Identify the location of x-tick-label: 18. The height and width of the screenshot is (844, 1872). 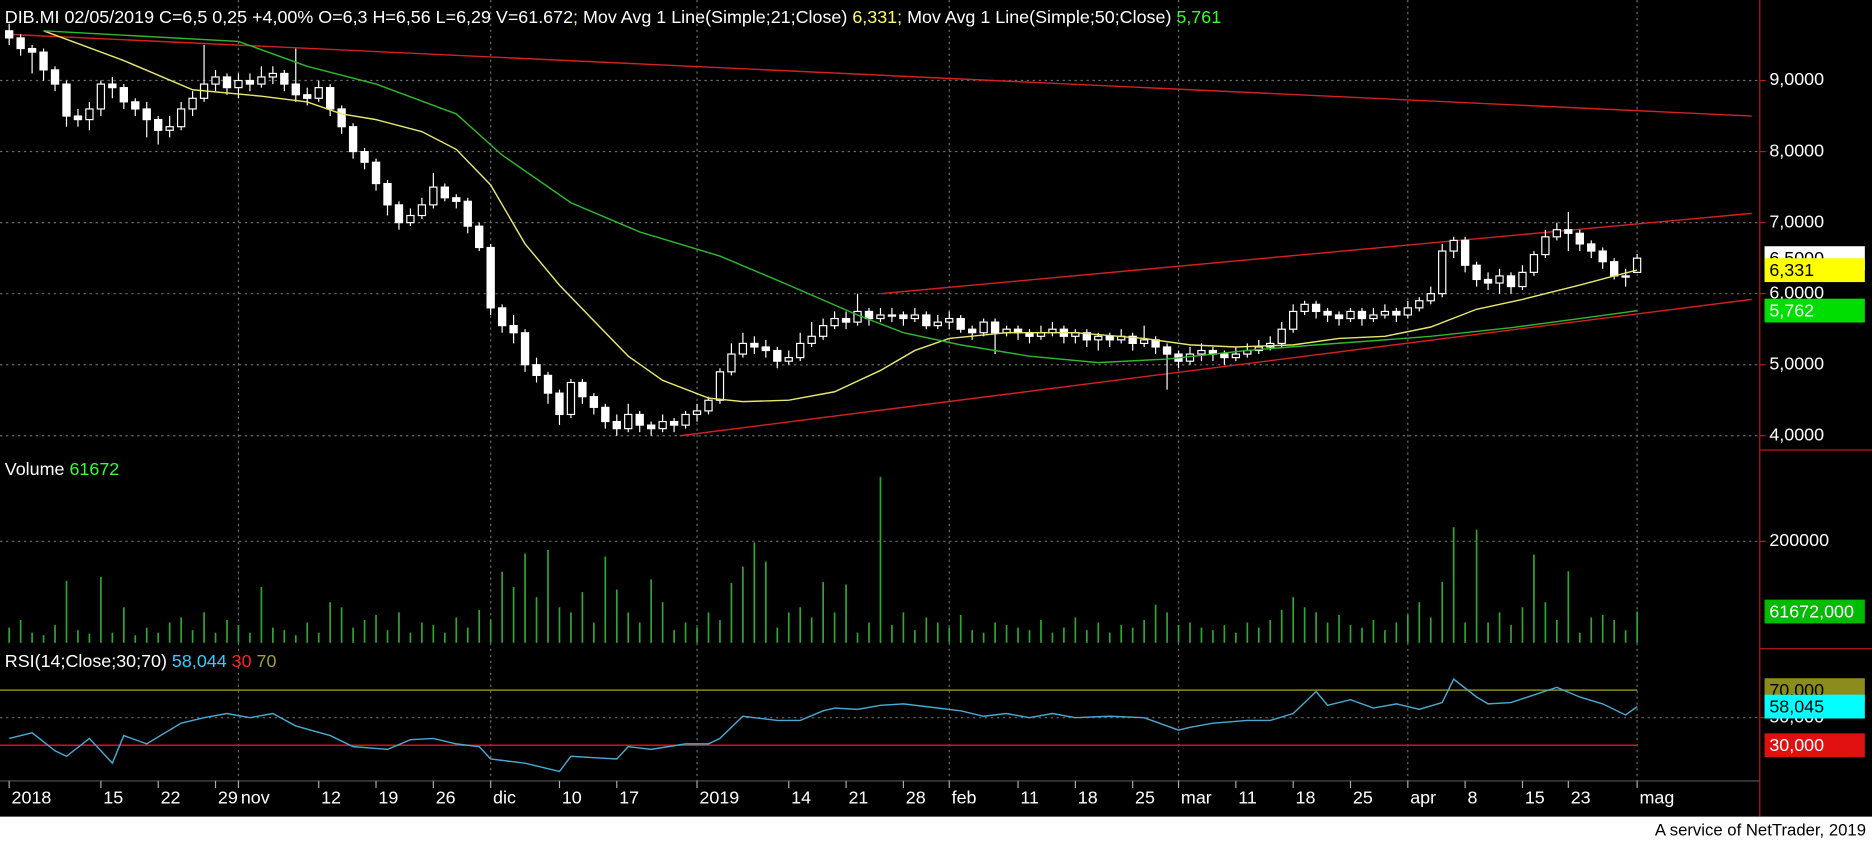
(1306, 797).